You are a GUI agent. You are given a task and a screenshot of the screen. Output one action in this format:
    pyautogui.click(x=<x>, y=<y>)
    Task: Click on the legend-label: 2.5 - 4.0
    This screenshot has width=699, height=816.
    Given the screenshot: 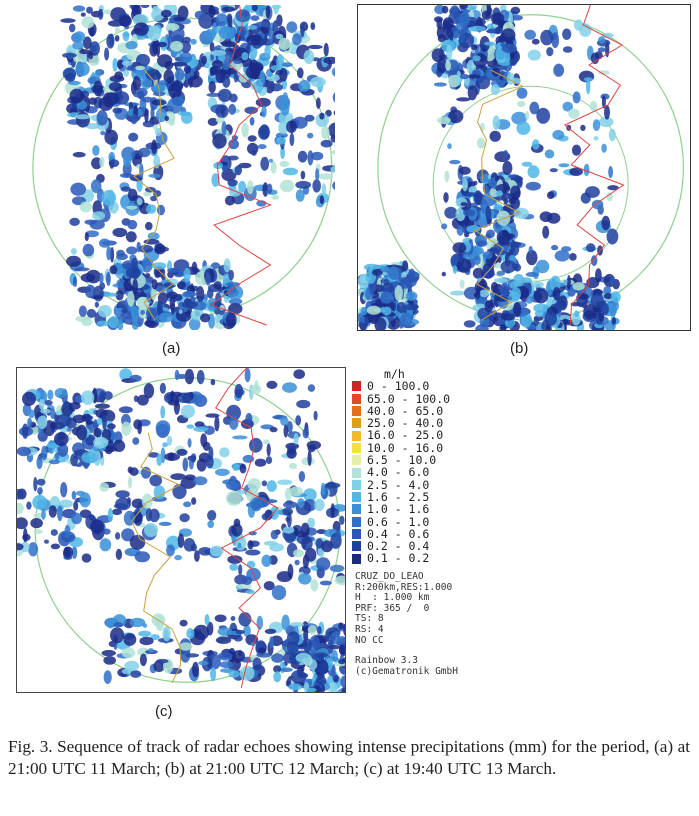 What is the action you would take?
    pyautogui.click(x=398, y=484)
    